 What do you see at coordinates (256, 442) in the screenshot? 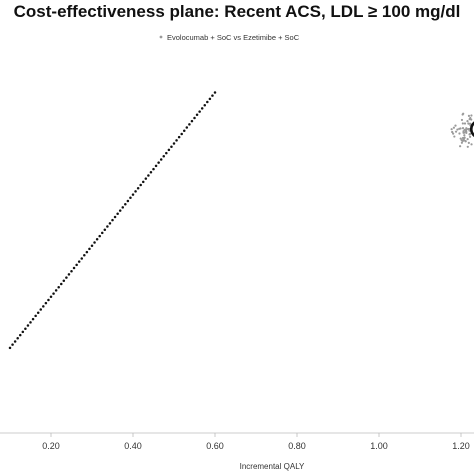
I see `x-axis-ticks: 0.20 0.40 0.60 0.80 1.00 1.20` at bounding box center [256, 442].